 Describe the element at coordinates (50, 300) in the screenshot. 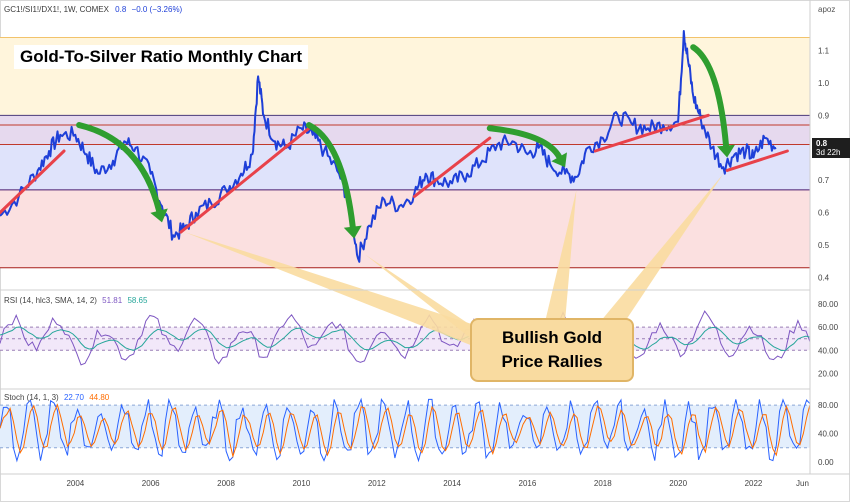

I see `rsi-legend-label: RSI (14, hlc3, SMA, 14, 2)` at that location.